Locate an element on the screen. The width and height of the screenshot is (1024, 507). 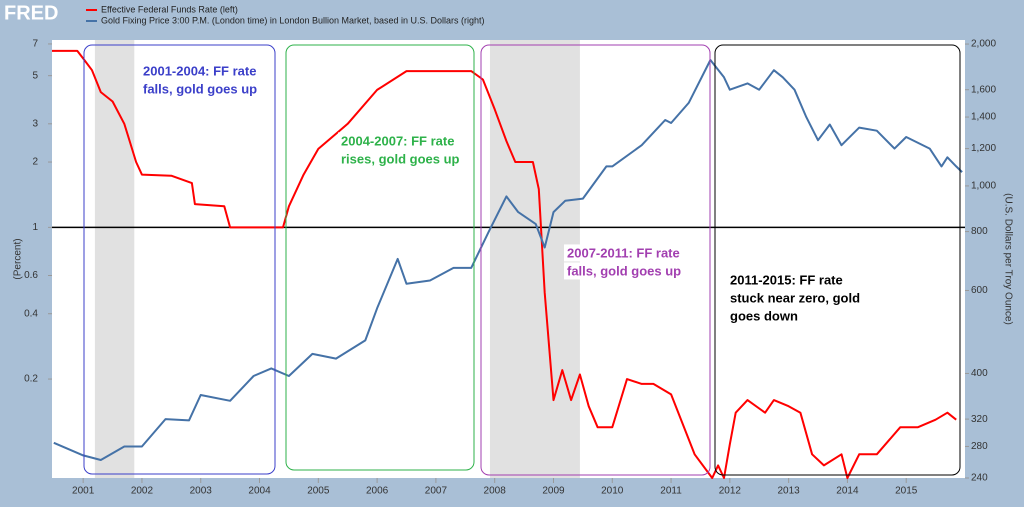
y2-tick-label: 2,000 is located at coordinates (983, 44).